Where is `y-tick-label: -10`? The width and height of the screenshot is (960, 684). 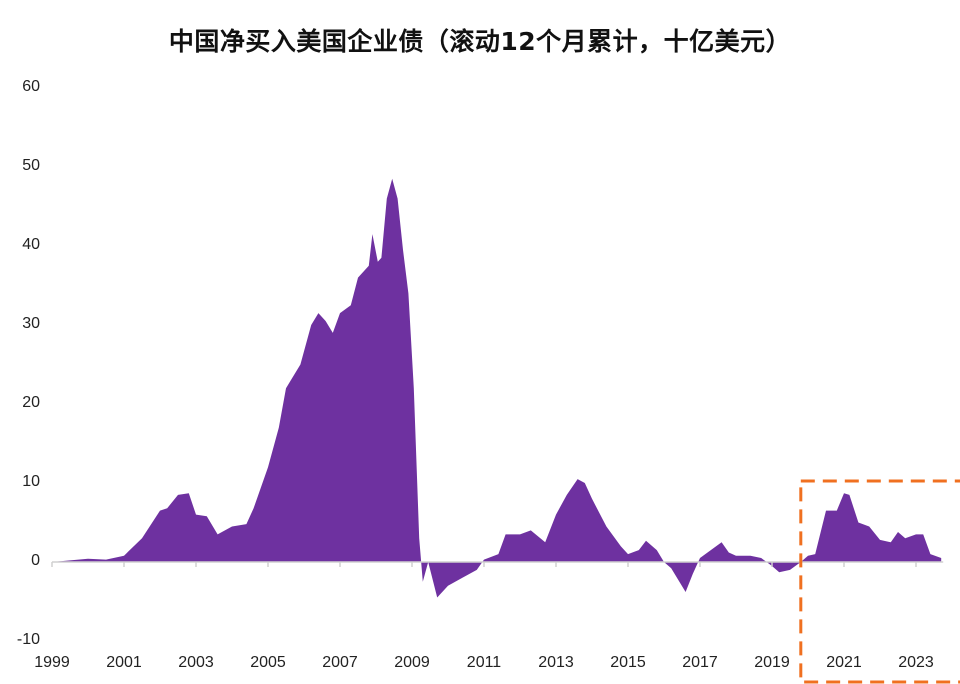 y-tick-label: -10 is located at coordinates (28, 639).